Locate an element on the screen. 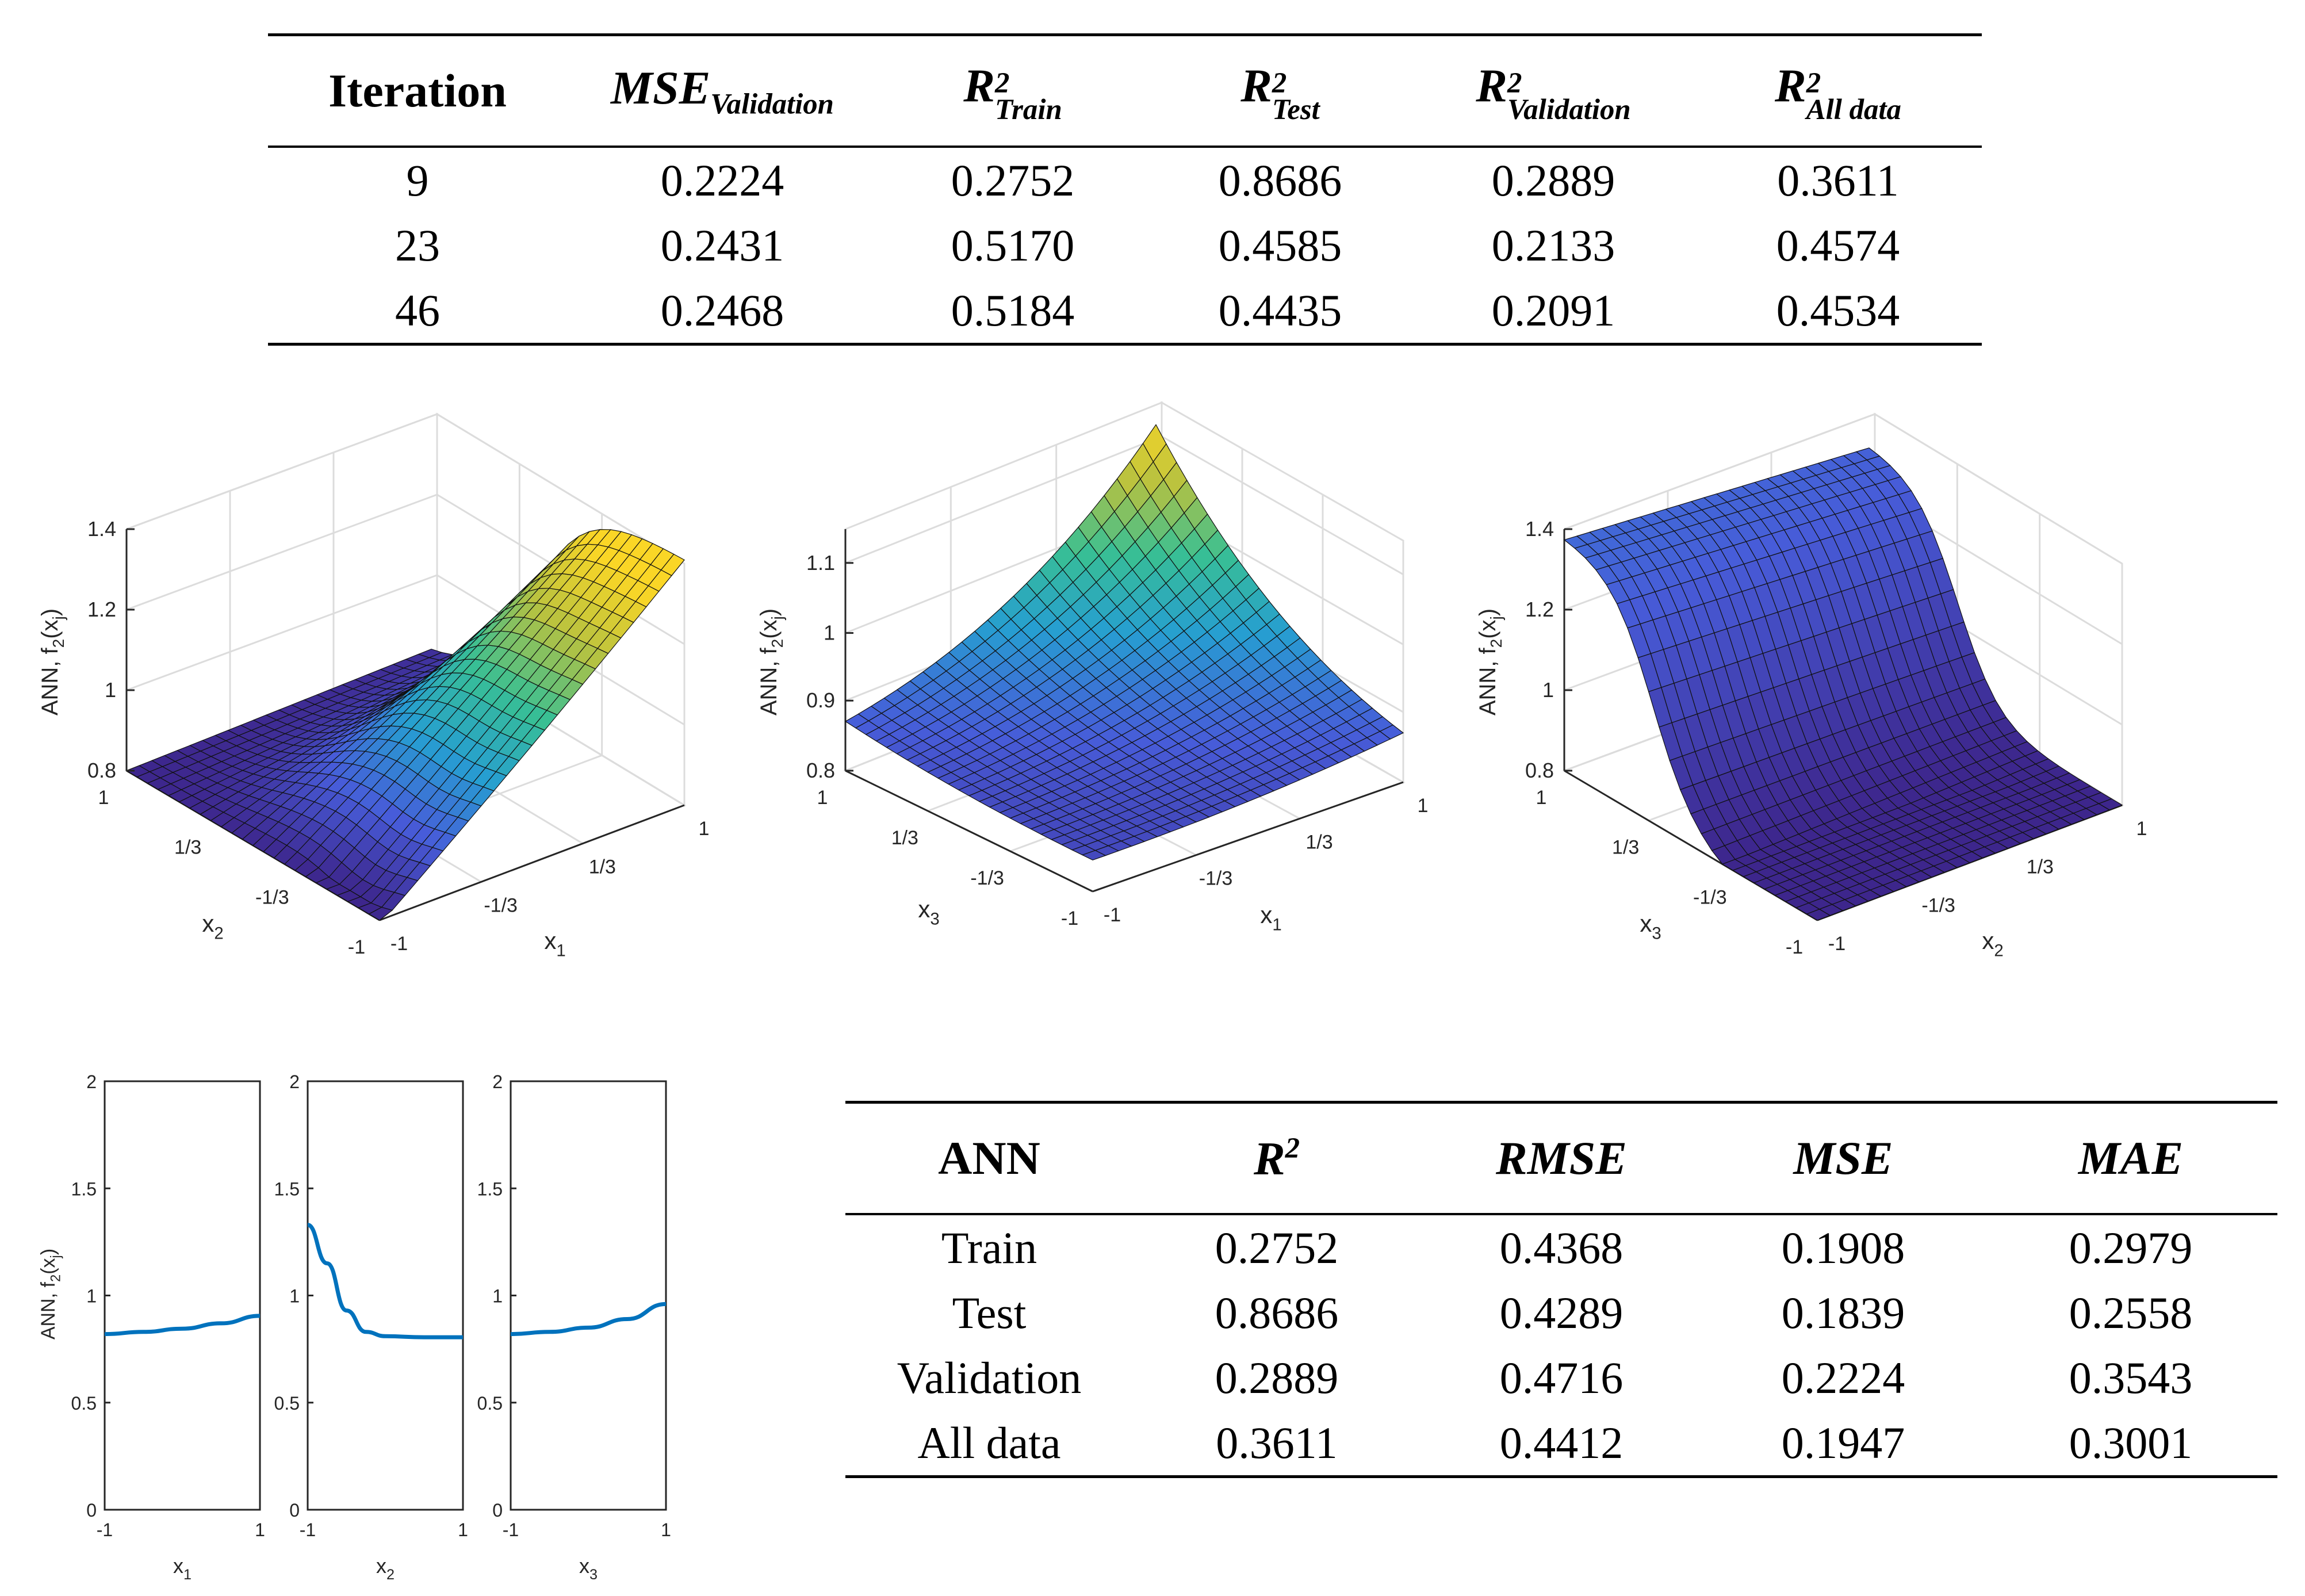 The height and width of the screenshot is (1596, 2305). table-cell: 0.4716 is located at coordinates (1562, 1377).